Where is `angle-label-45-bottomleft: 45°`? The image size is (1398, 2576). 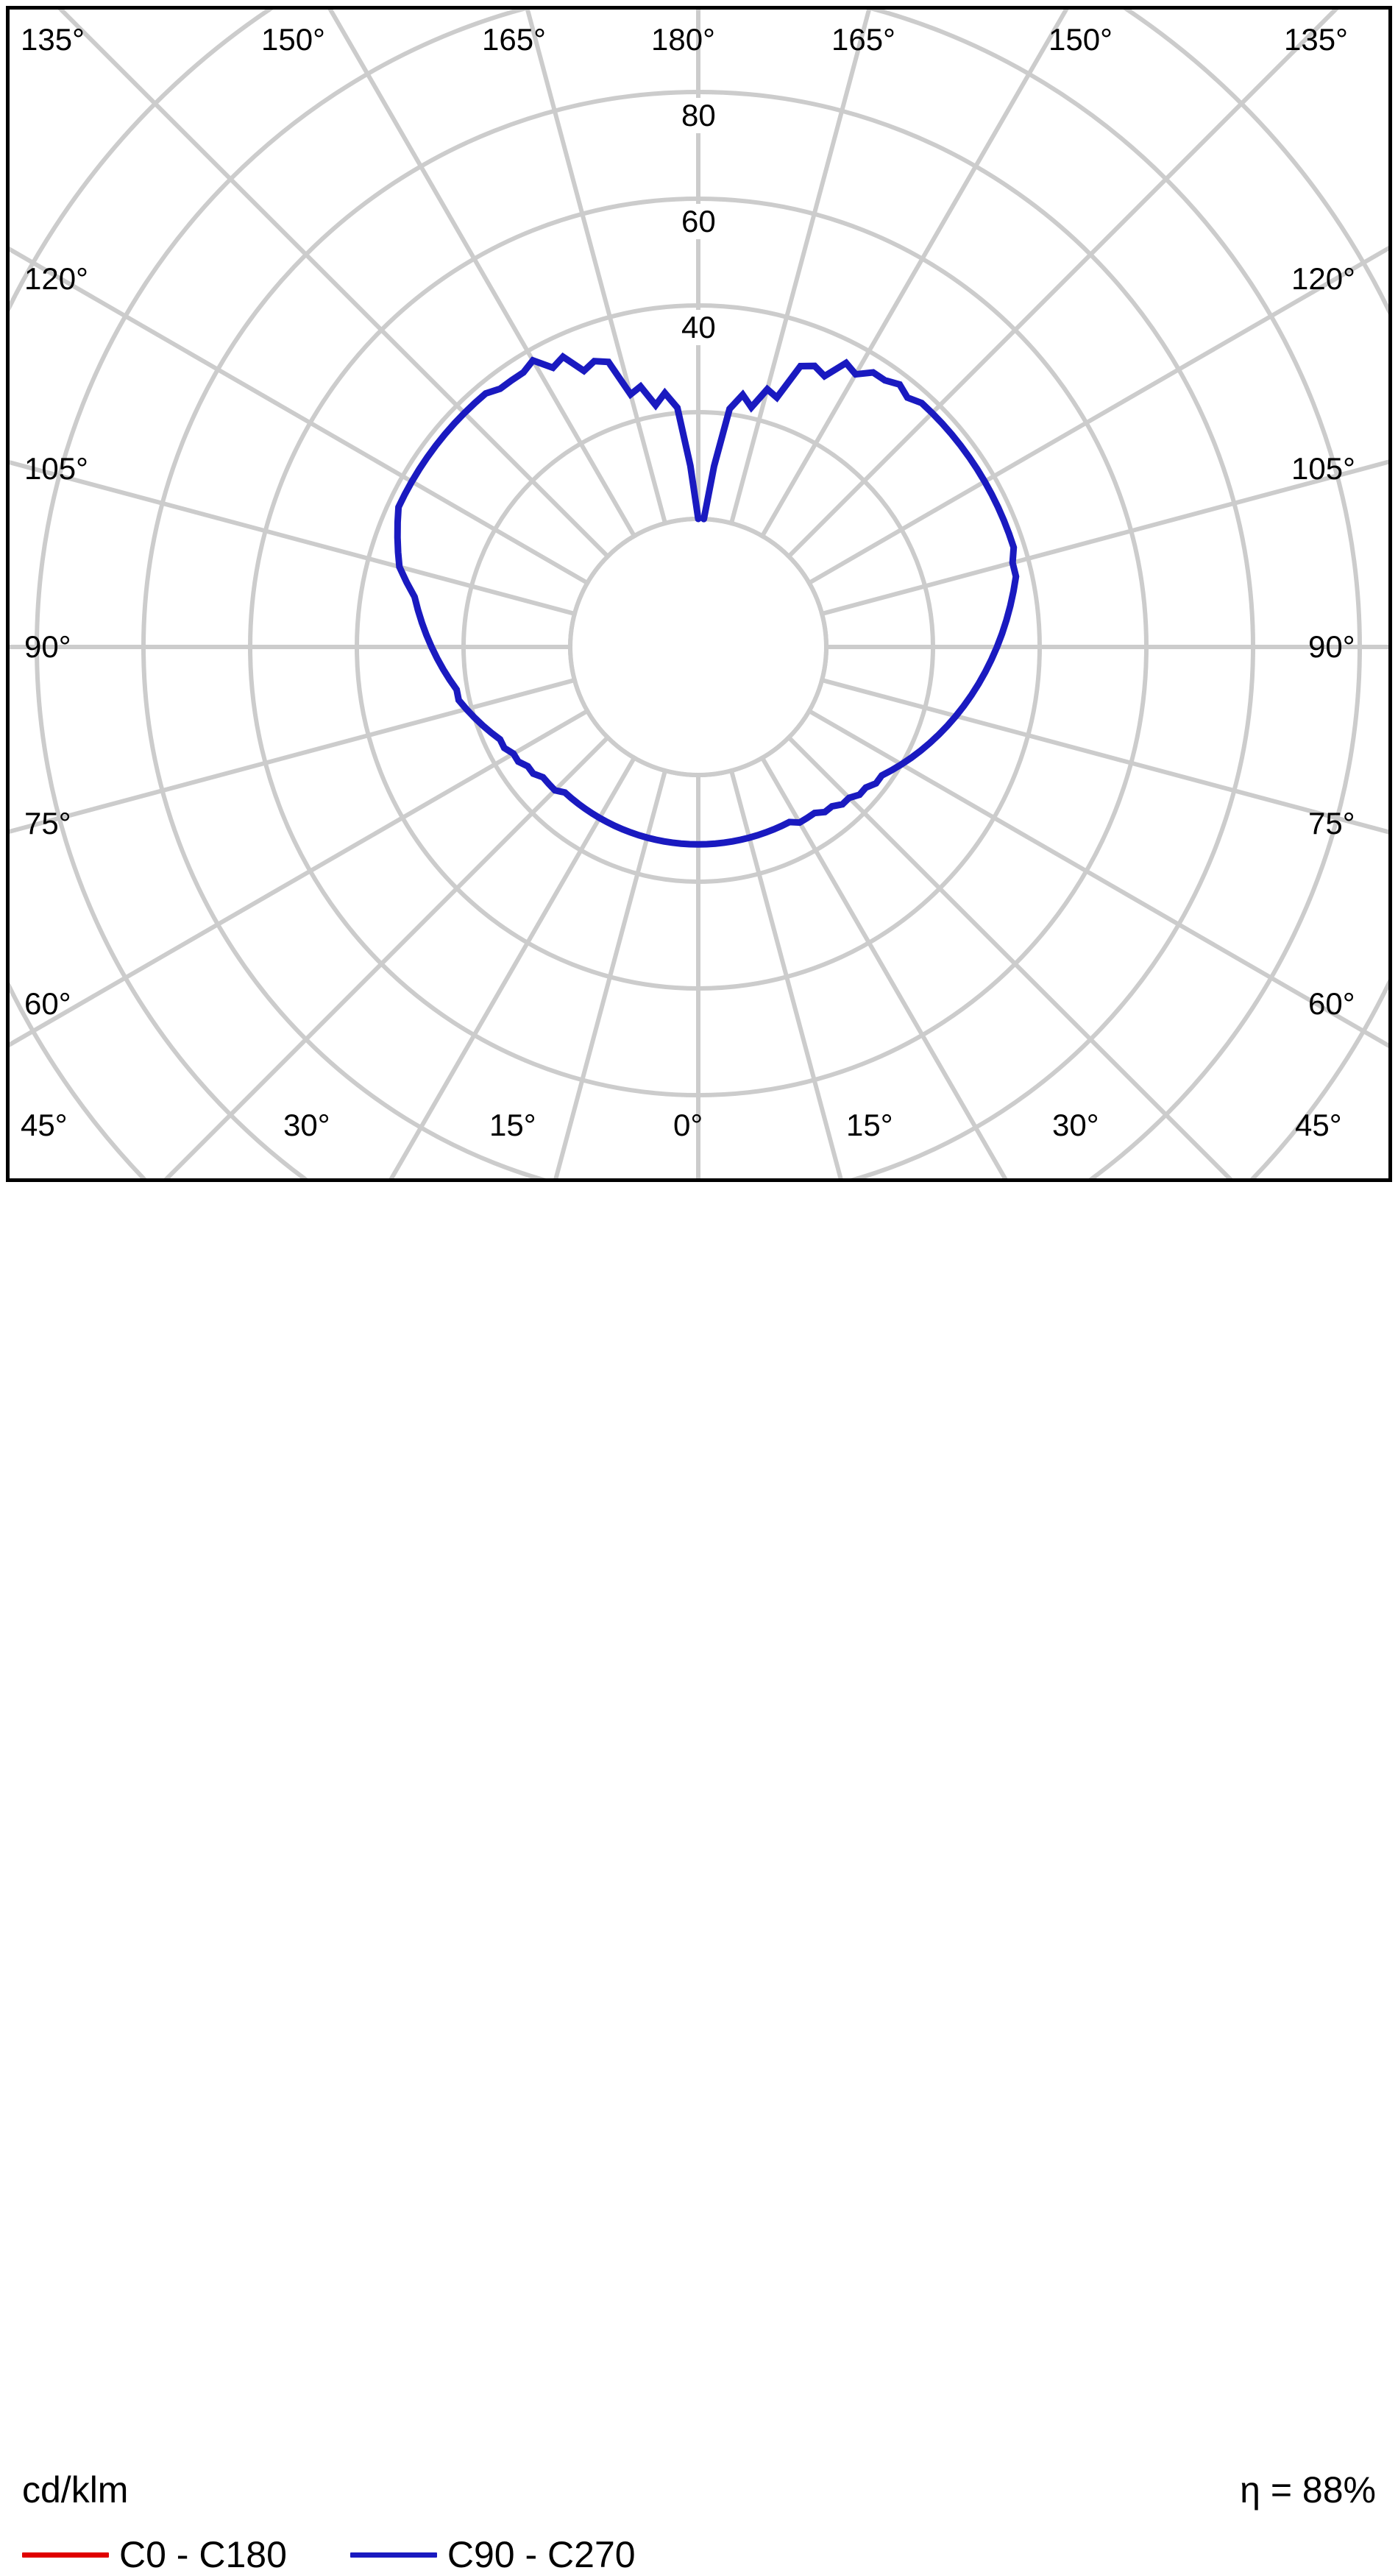 angle-label-45-bottomleft: 45° is located at coordinates (44, 1125).